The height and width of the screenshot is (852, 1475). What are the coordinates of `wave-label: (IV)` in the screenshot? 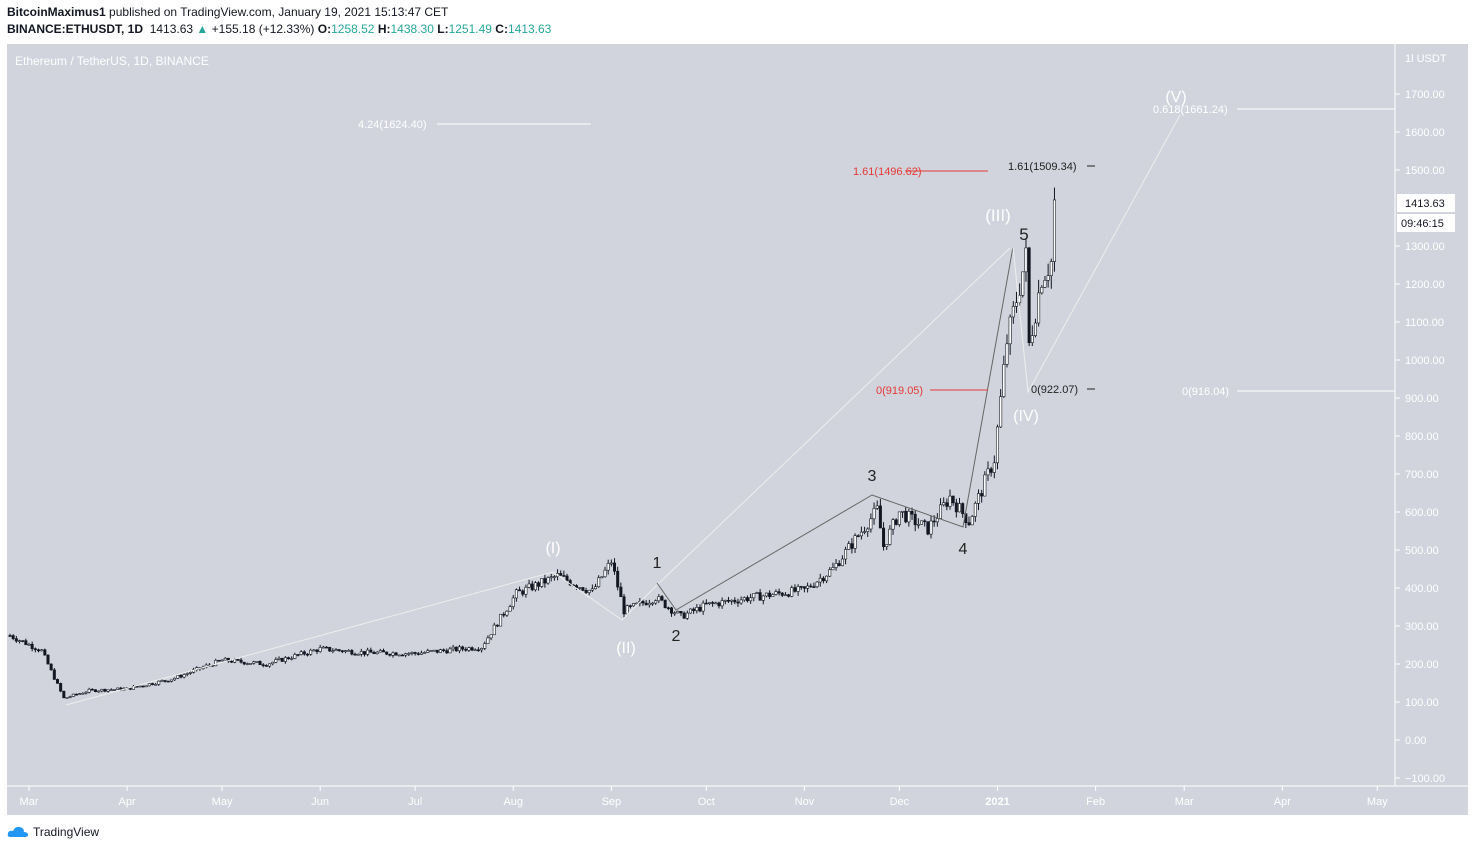 It's located at (1026, 416).